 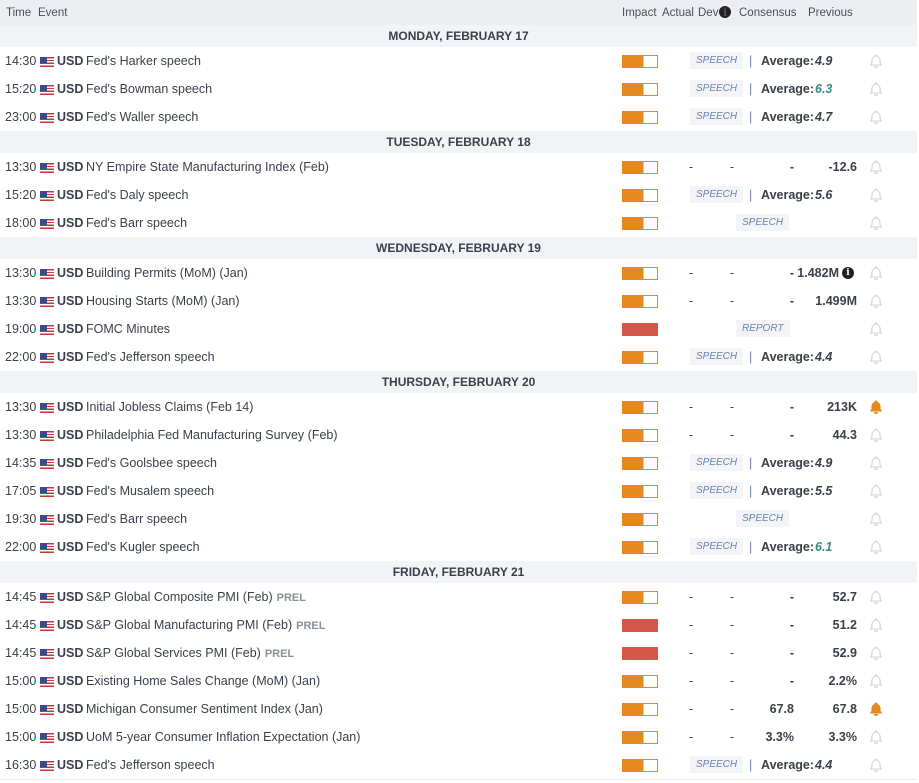 What do you see at coordinates (843, 737) in the screenshot?
I see `previous-value: 3.3%` at bounding box center [843, 737].